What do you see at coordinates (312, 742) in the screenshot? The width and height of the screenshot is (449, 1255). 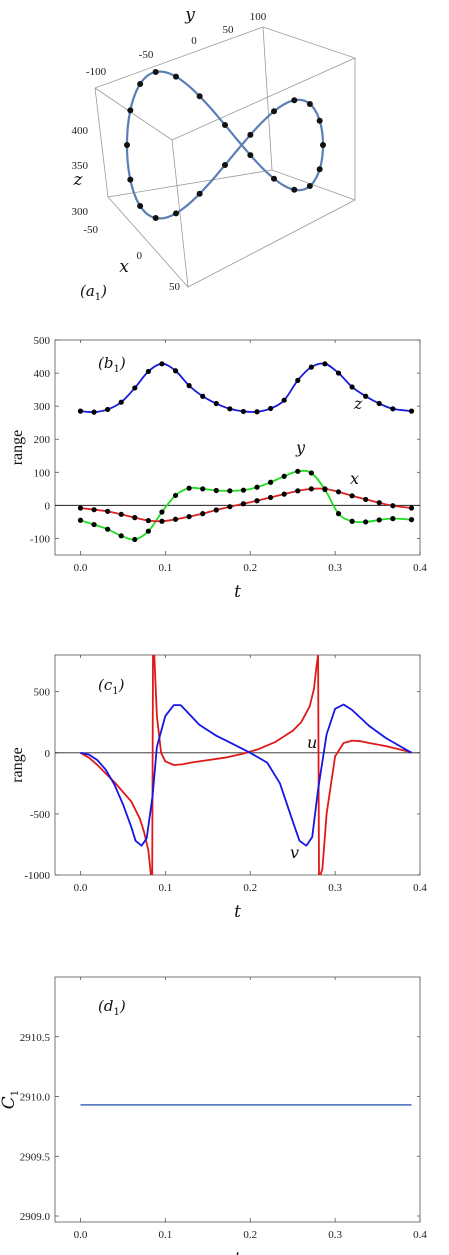 I see `series-label-u: u` at bounding box center [312, 742].